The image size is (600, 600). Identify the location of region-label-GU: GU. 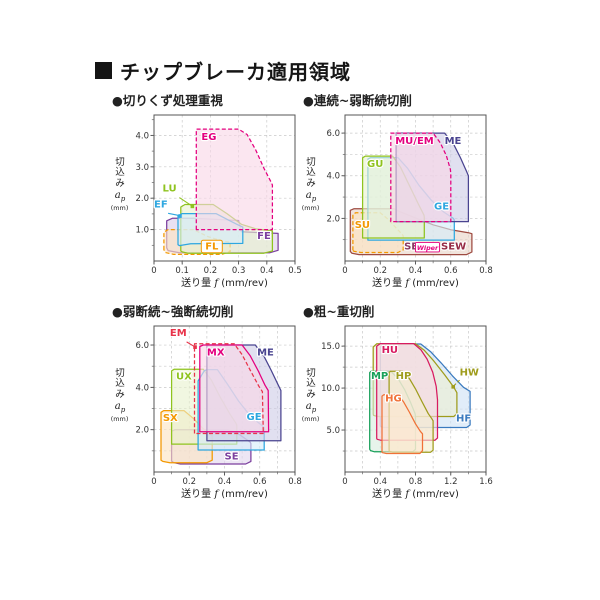
(375, 164).